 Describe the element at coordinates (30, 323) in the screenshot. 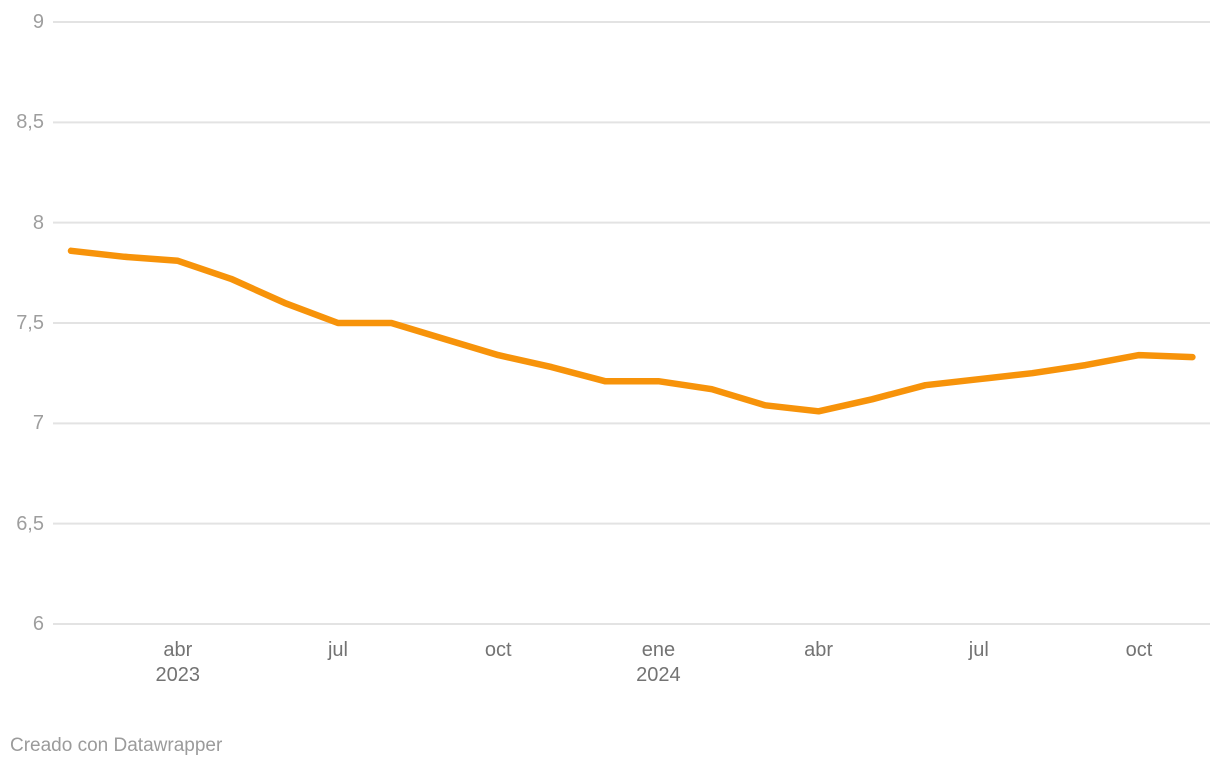

I see `y-axis-tick-label: 7,5` at that location.